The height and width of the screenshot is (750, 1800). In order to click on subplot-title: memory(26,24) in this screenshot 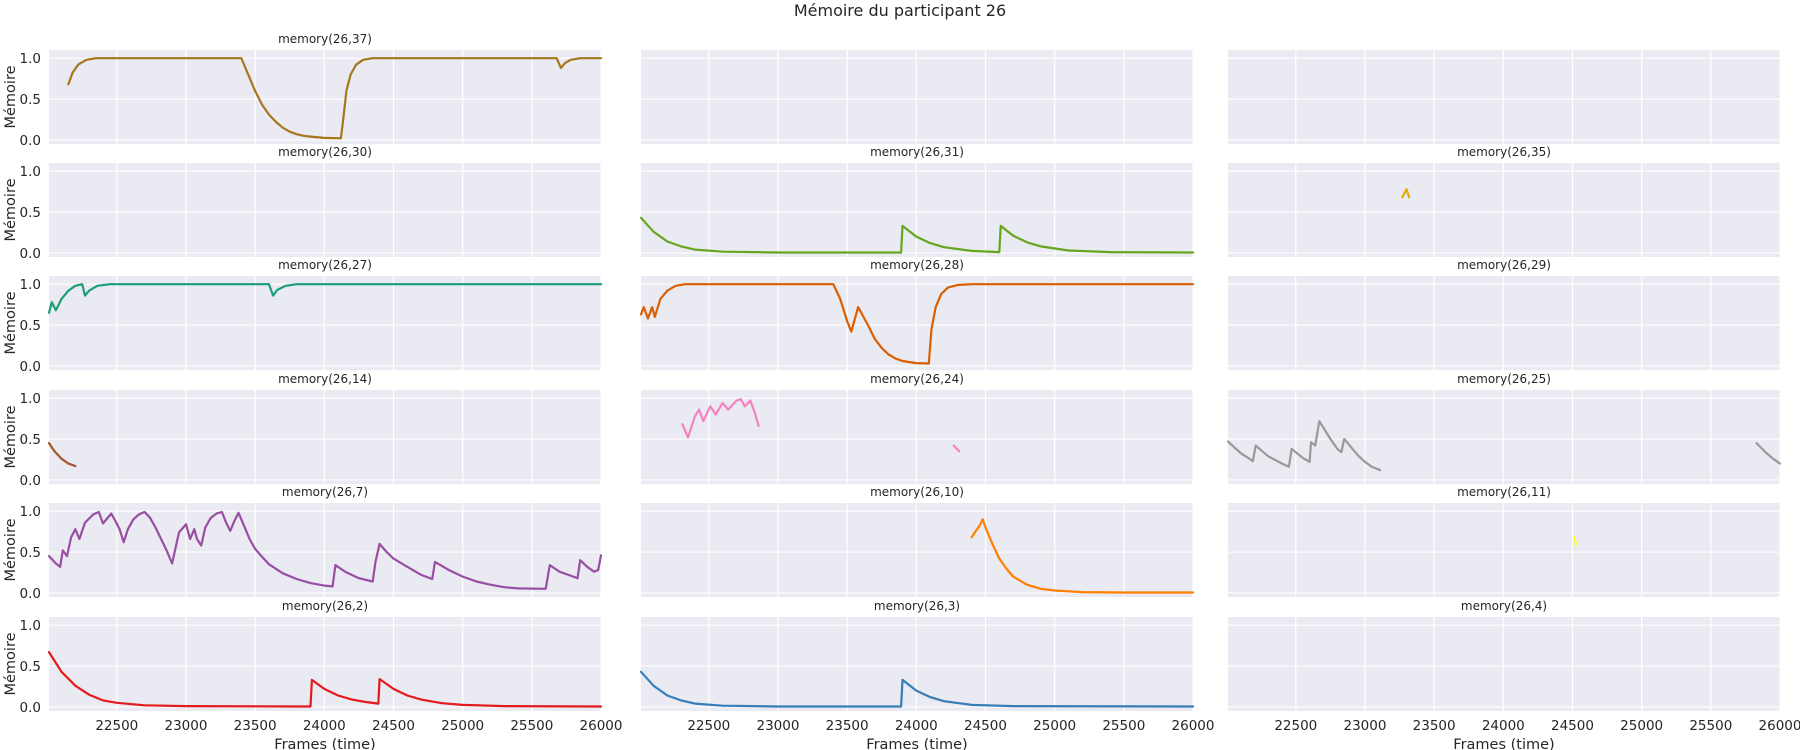, I will do `click(917, 379)`.